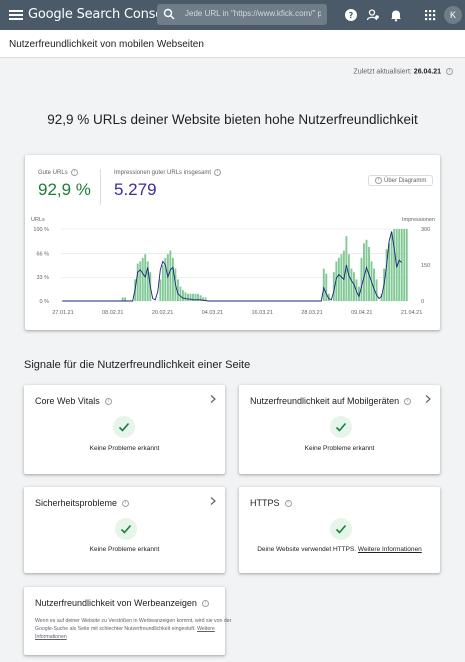  I want to click on chart-right-tick-label: 0, so click(422, 302).